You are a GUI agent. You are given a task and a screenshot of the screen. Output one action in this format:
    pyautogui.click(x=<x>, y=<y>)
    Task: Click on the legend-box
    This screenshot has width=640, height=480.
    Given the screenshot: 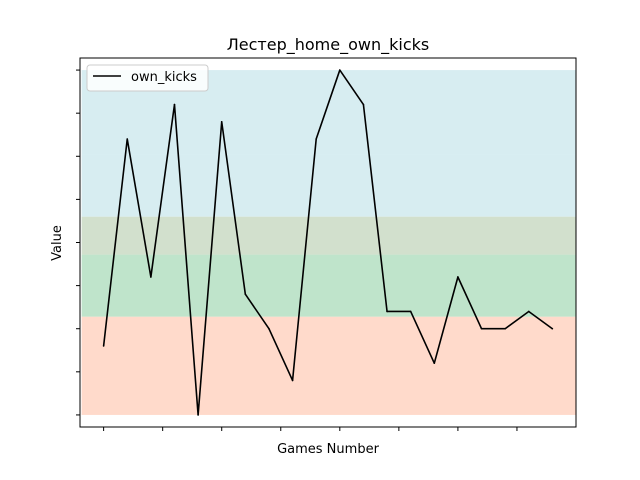 What is the action you would take?
    pyautogui.click(x=147, y=78)
    